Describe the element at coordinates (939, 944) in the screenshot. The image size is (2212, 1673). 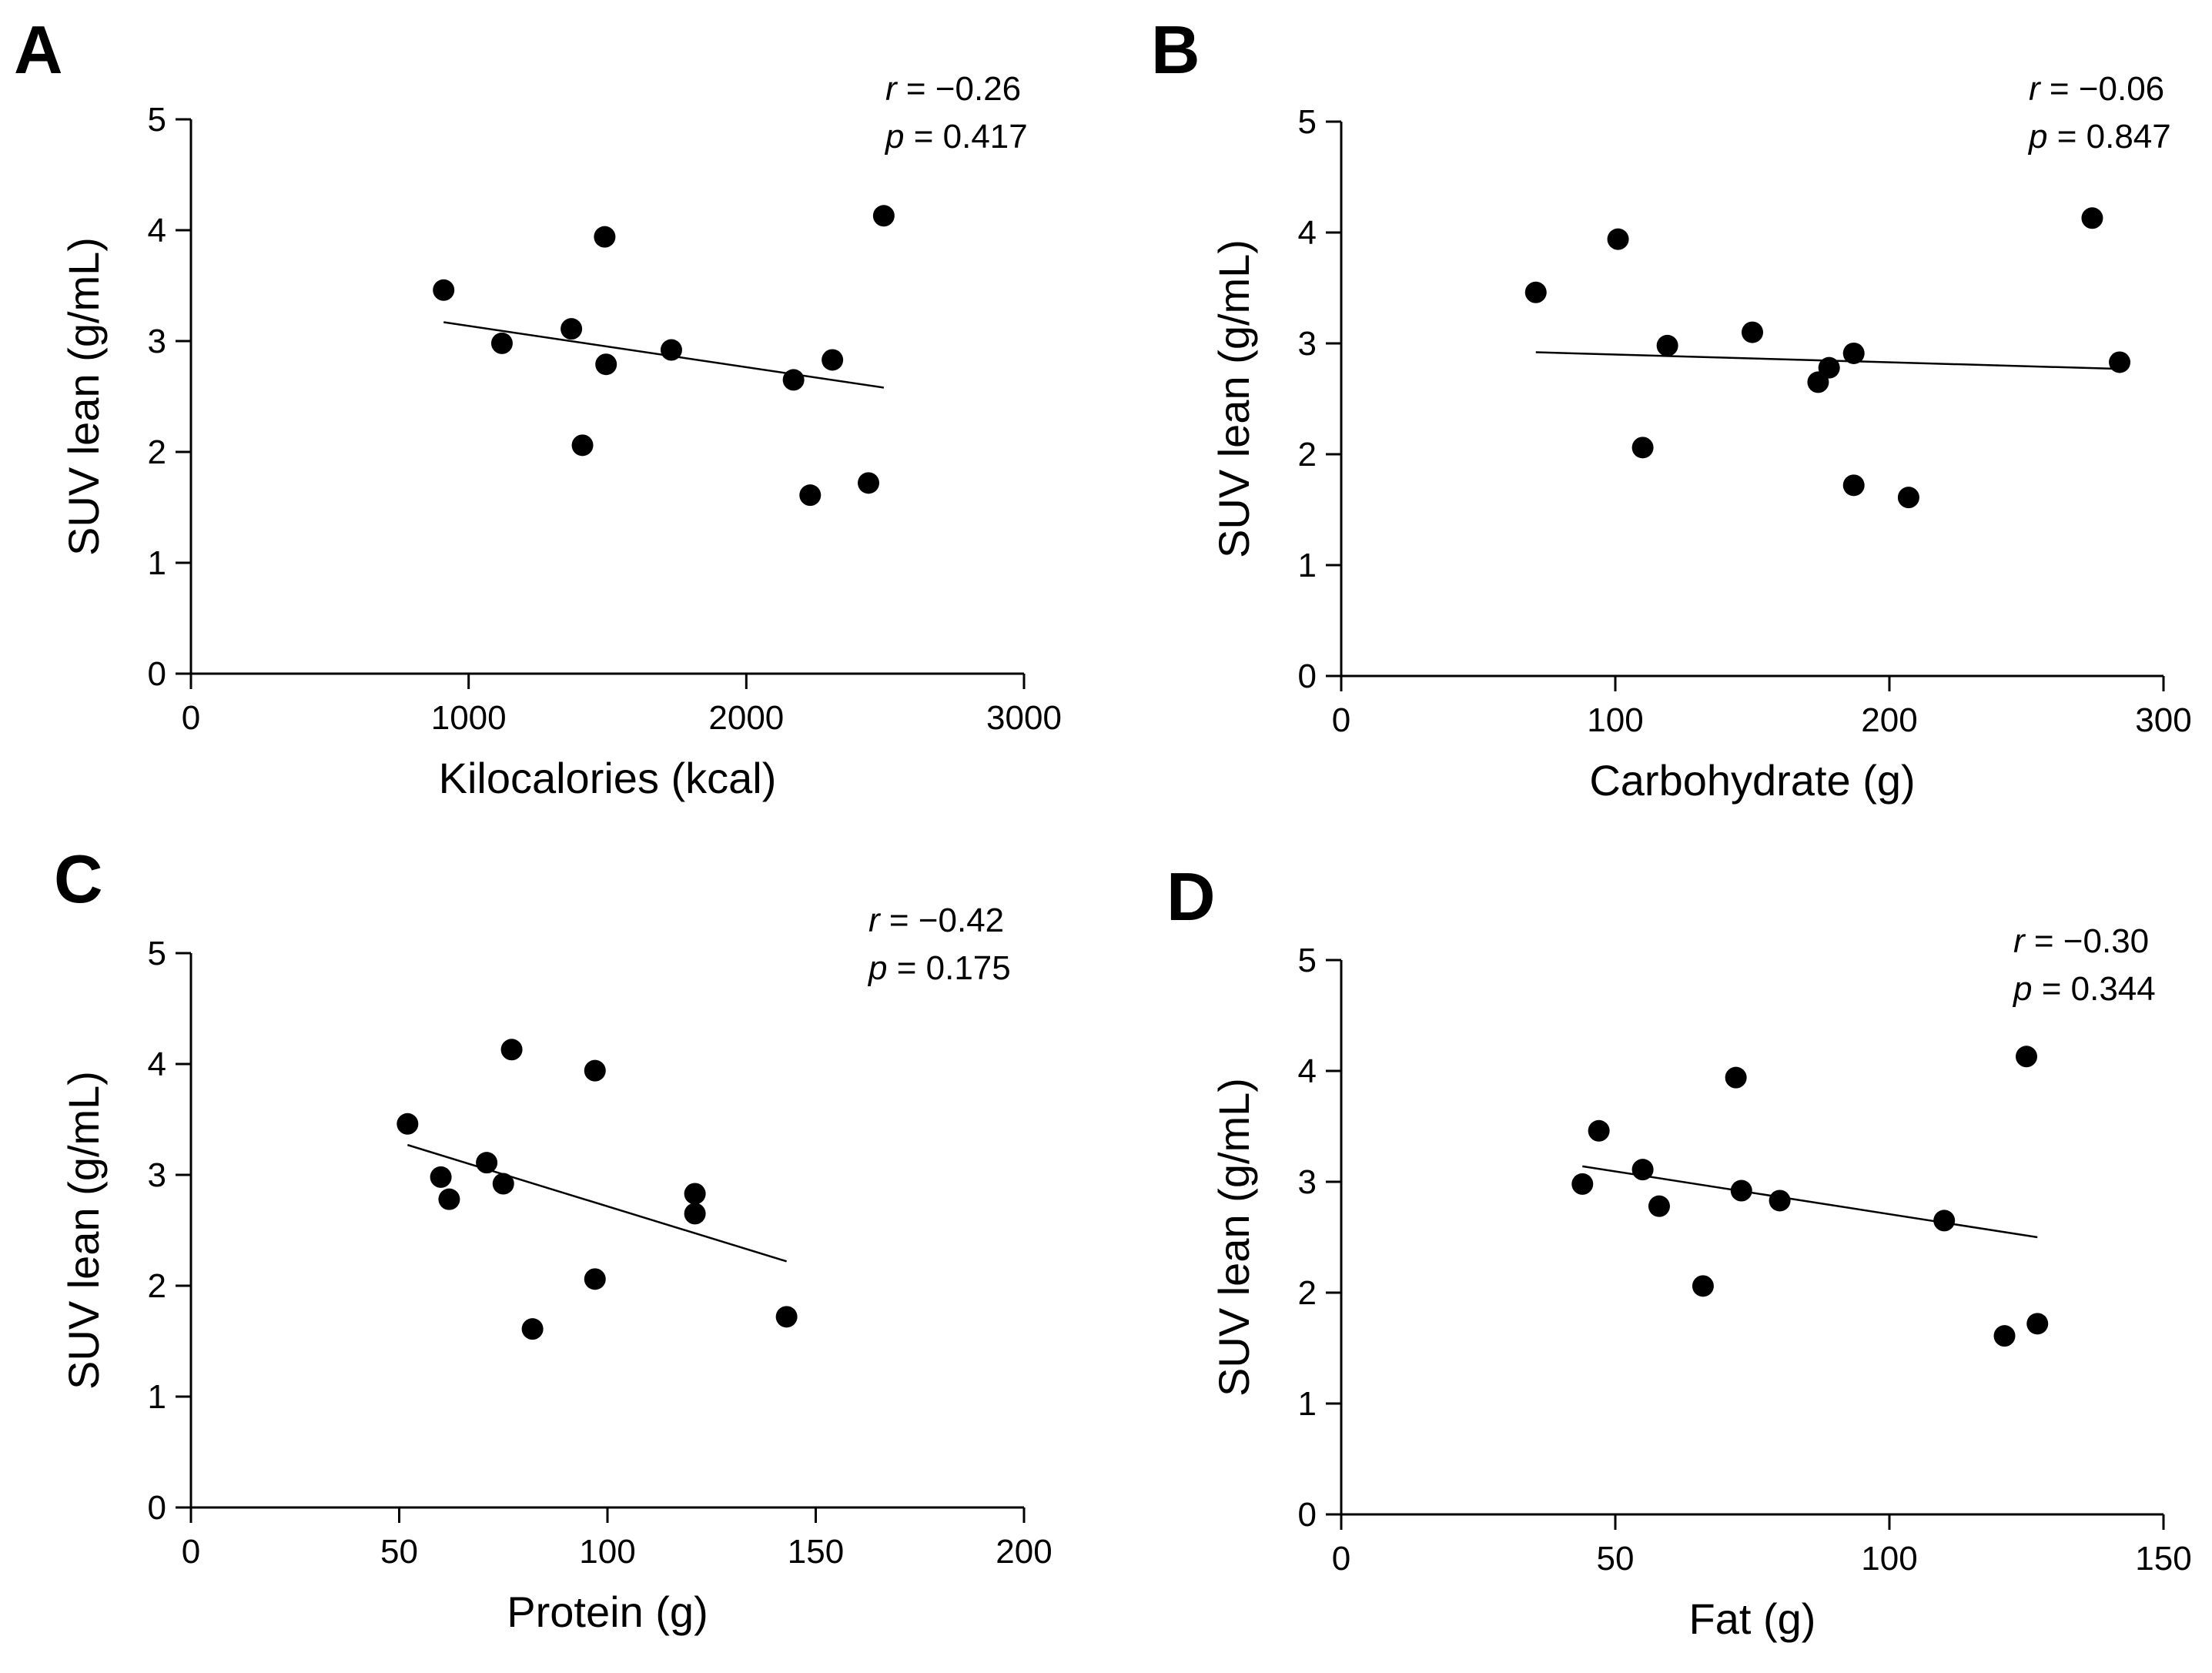
I see `stats-annotation: r = −0.42 p = 0.175` at that location.